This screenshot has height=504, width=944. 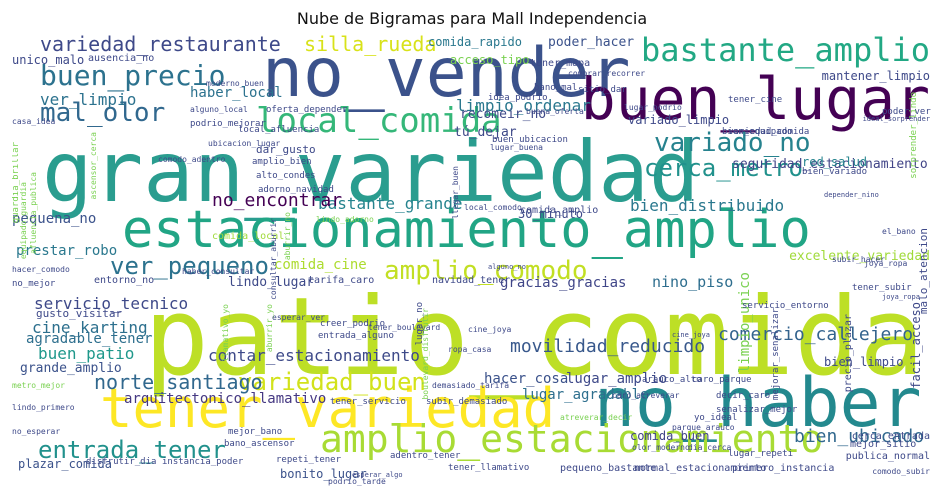 What do you see at coordinates (489, 468) in the screenshot?
I see `cloud-word: tener_llamativo` at bounding box center [489, 468].